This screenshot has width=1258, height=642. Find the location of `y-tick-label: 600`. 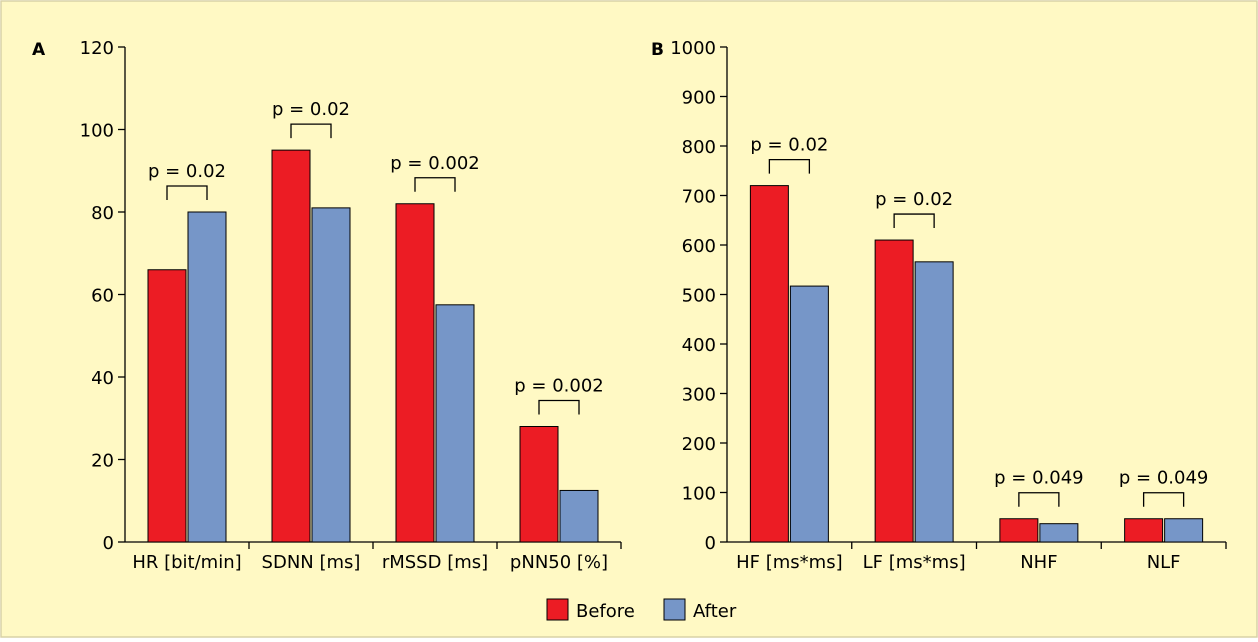

y-tick-label: 600 is located at coordinates (699, 246).